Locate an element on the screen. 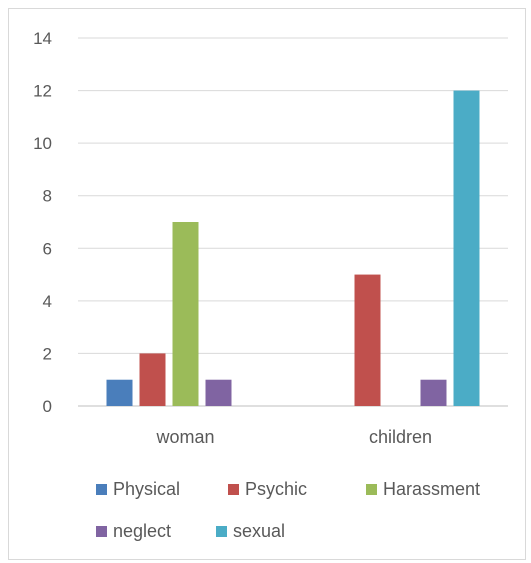 The height and width of the screenshot is (563, 531). legend-item-psychic: Psychic is located at coordinates (297, 489).